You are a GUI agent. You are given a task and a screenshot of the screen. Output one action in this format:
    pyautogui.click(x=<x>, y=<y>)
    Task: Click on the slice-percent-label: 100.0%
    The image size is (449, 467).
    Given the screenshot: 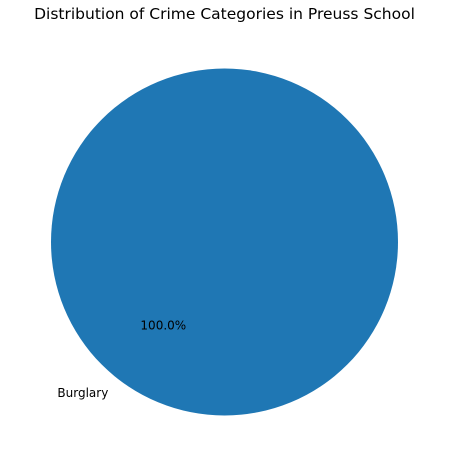 What is the action you would take?
    pyautogui.click(x=163, y=326)
    